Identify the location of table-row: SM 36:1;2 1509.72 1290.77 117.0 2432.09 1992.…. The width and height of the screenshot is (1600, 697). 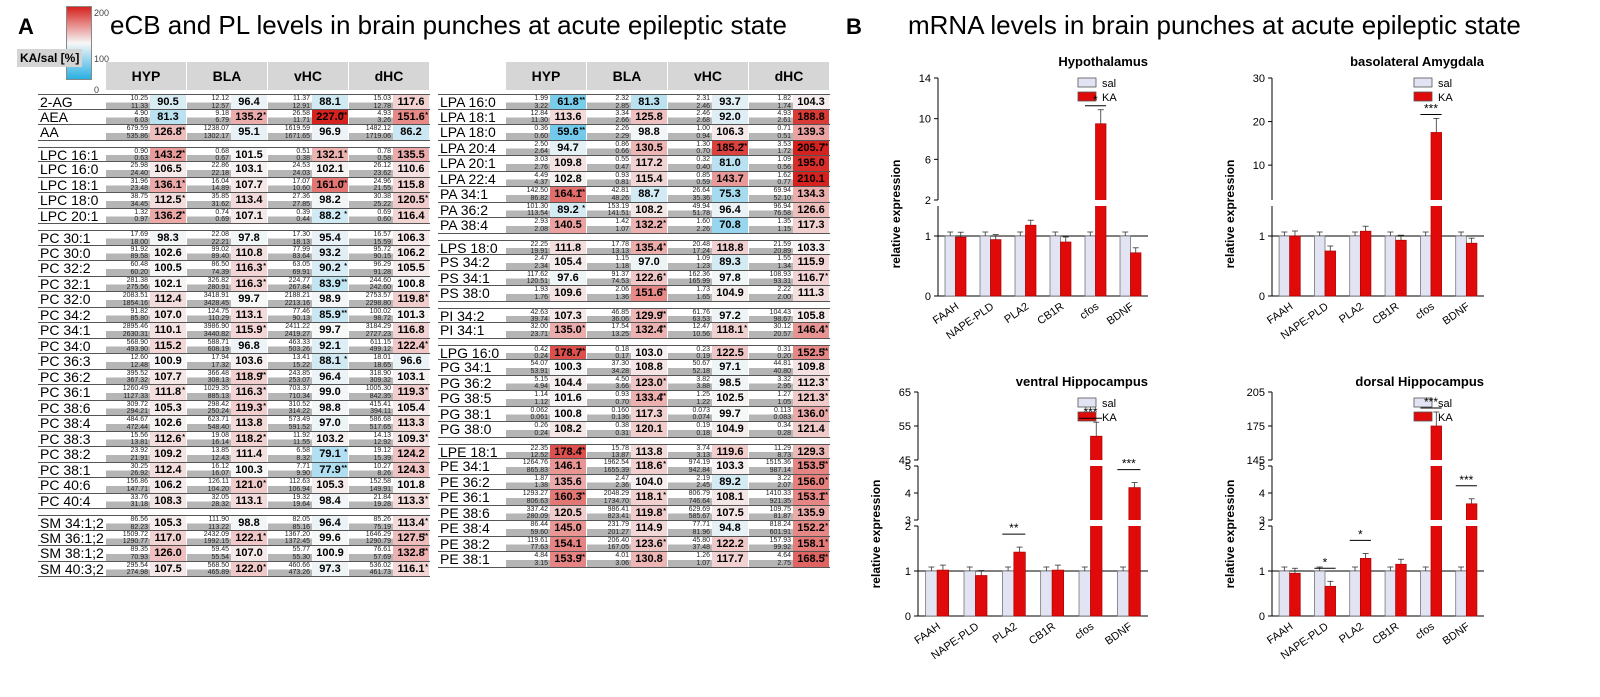
(234, 538).